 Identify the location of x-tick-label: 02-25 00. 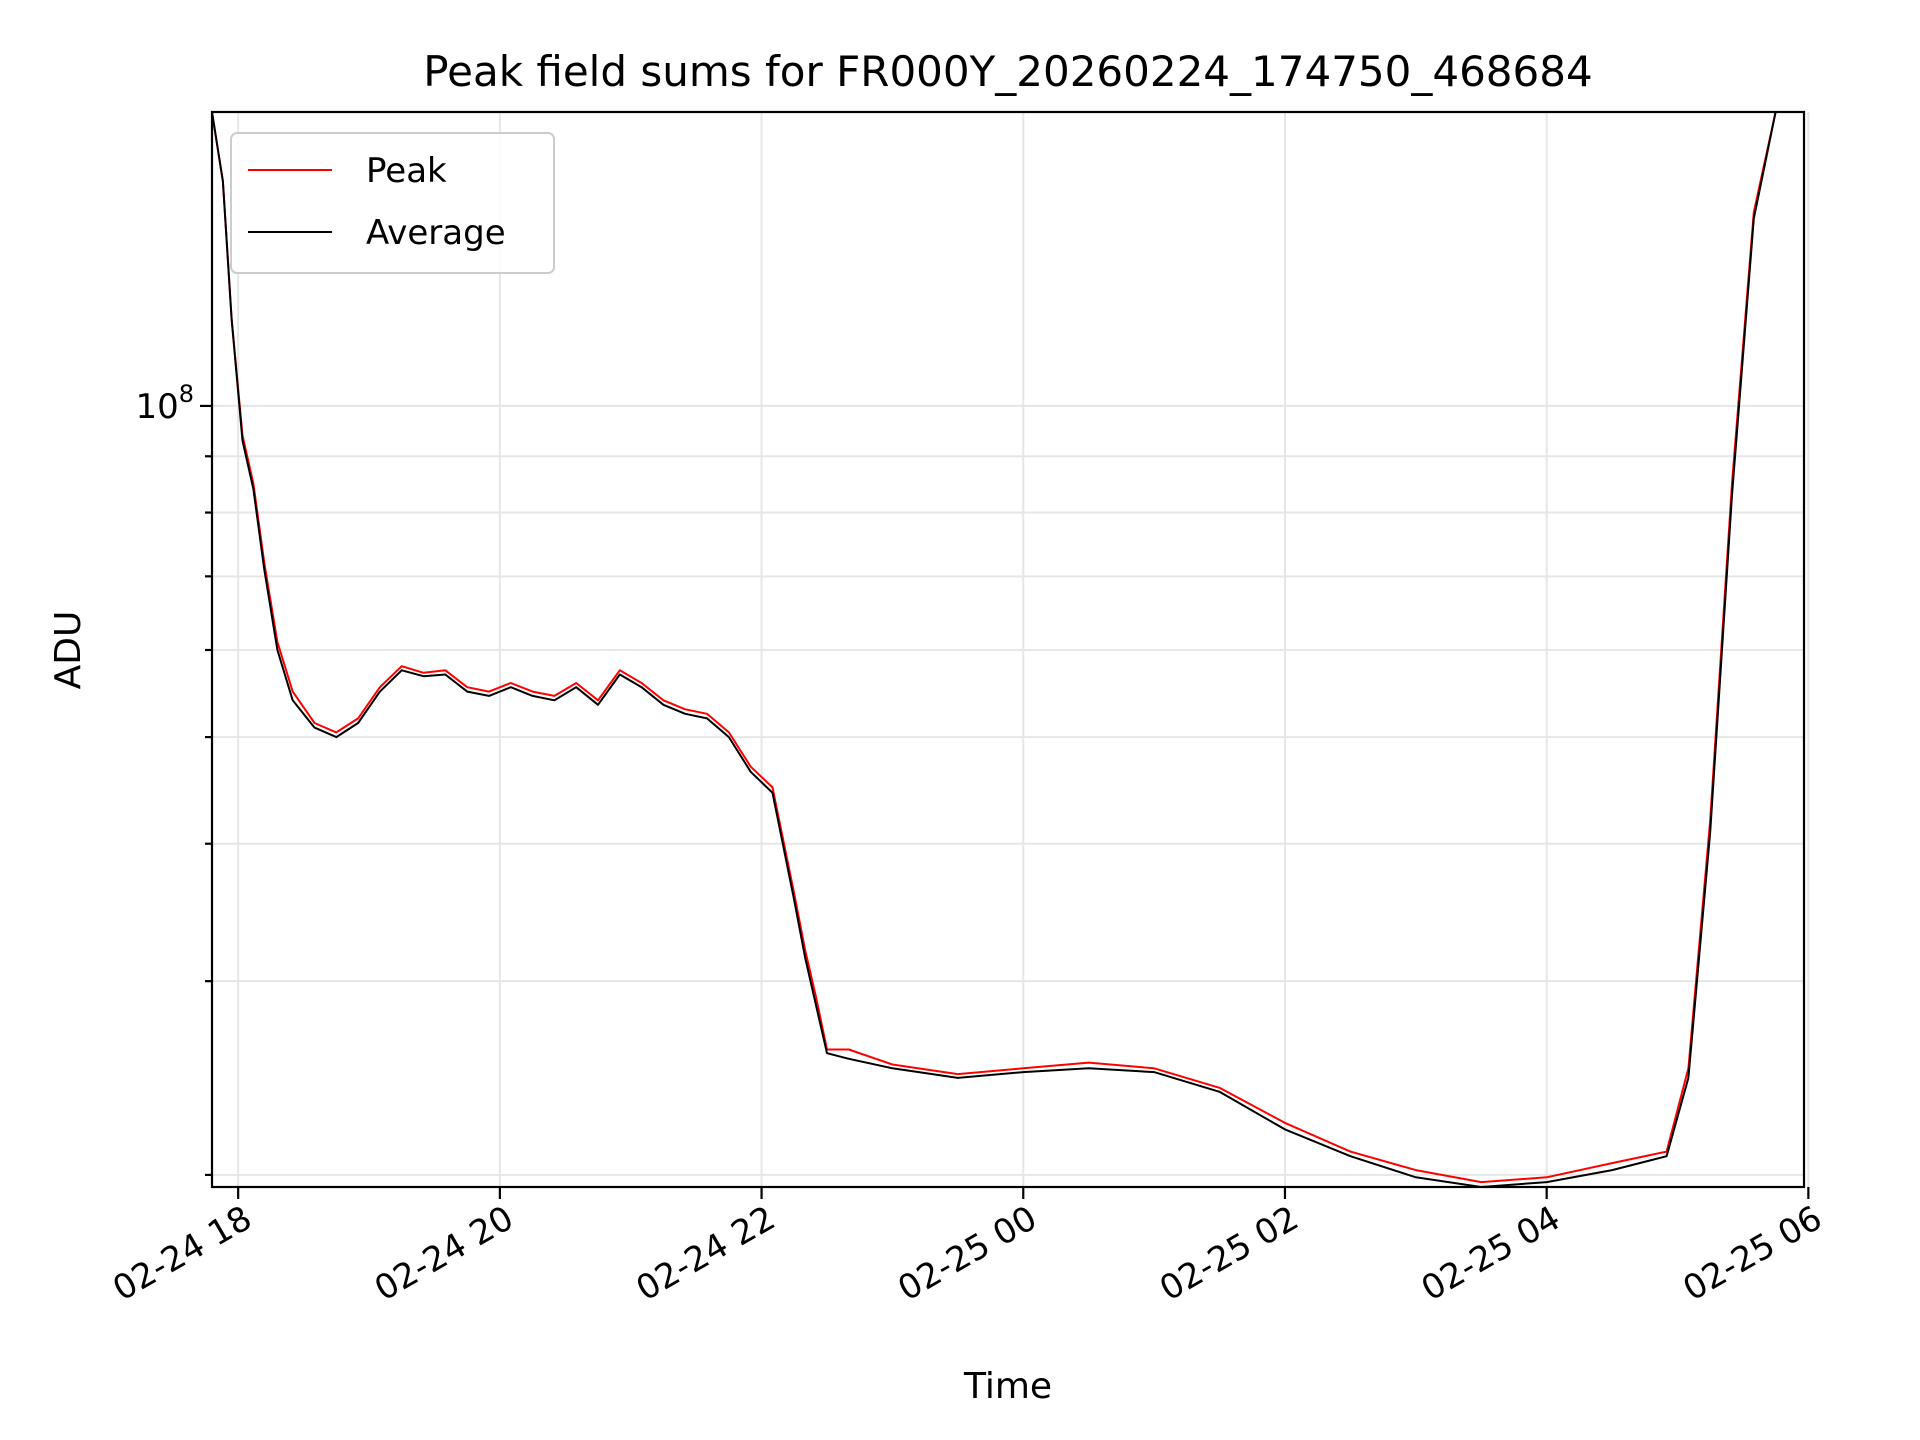
(967, 1253).